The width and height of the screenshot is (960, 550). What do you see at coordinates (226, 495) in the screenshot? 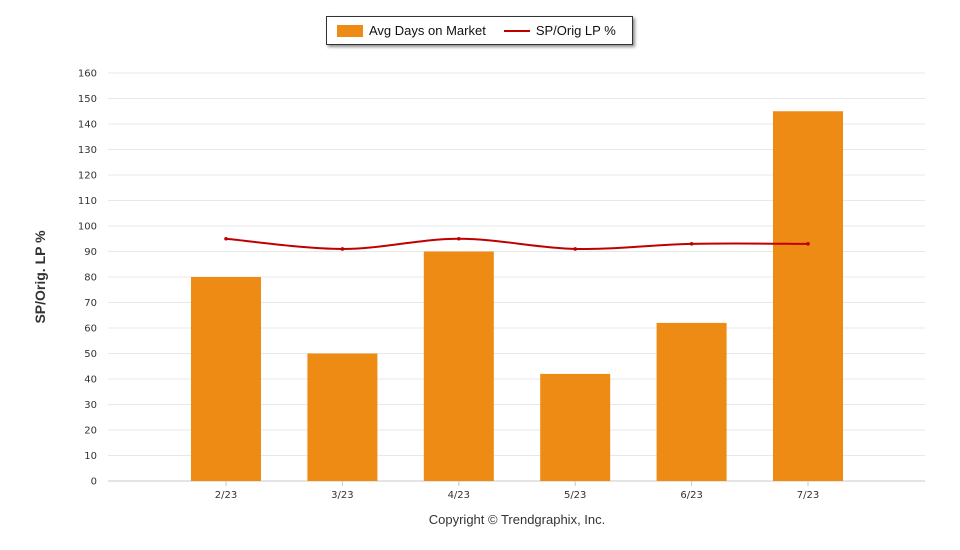
I see `x-tick-label: 2/23` at bounding box center [226, 495].